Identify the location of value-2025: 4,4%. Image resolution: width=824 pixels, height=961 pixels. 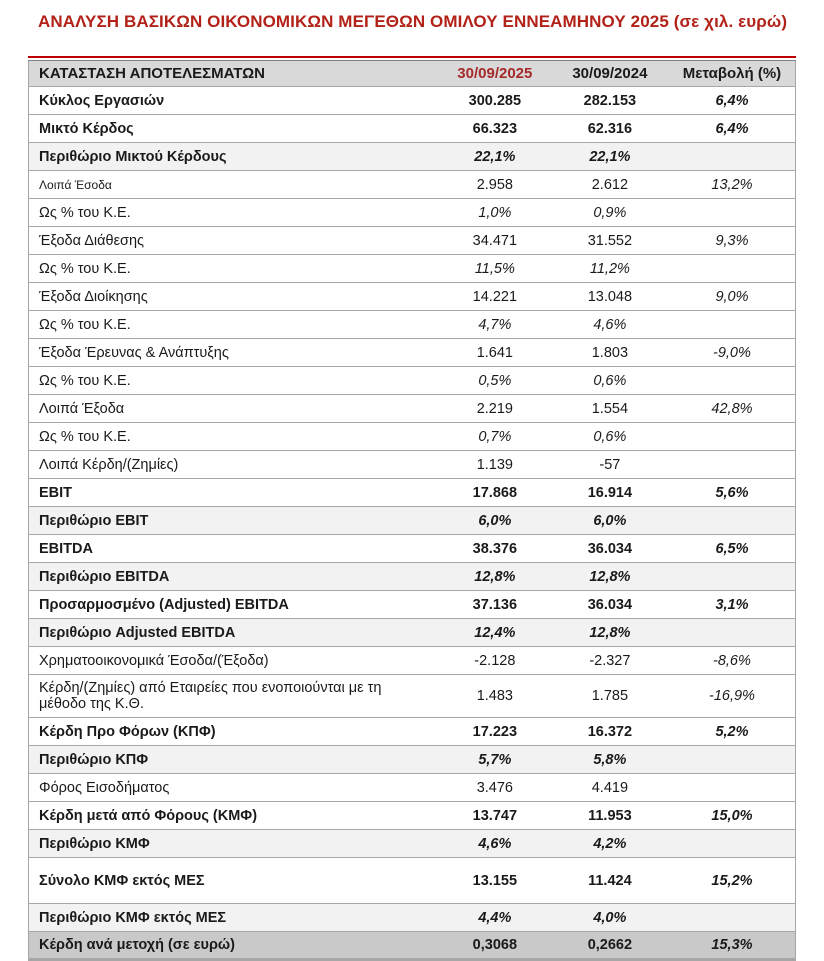
(494, 917).